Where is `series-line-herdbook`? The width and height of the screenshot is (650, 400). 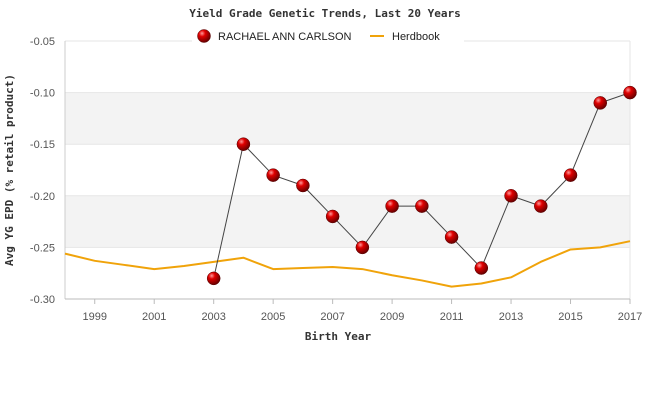
series-line-herdbook is located at coordinates (347, 264).